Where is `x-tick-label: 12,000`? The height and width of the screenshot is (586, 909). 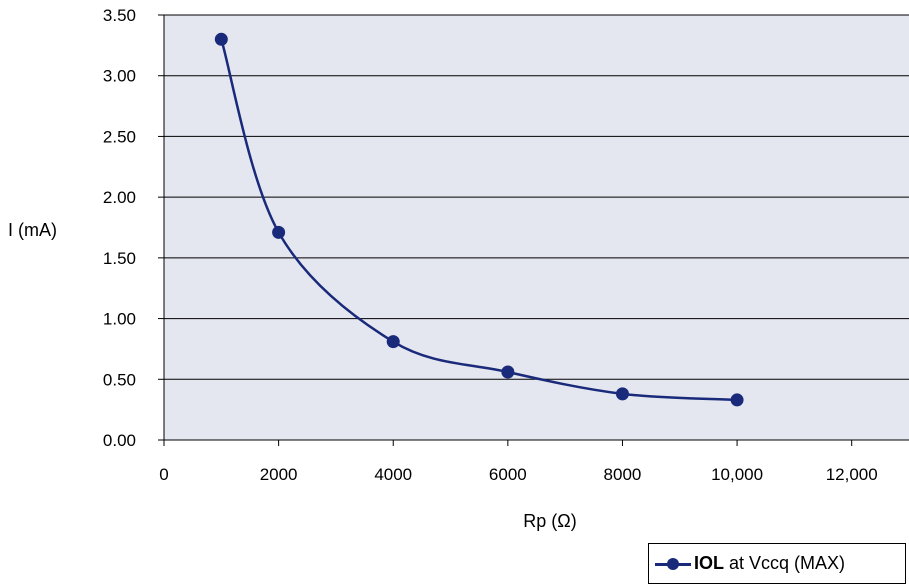
x-tick-label: 12,000 is located at coordinates (852, 474).